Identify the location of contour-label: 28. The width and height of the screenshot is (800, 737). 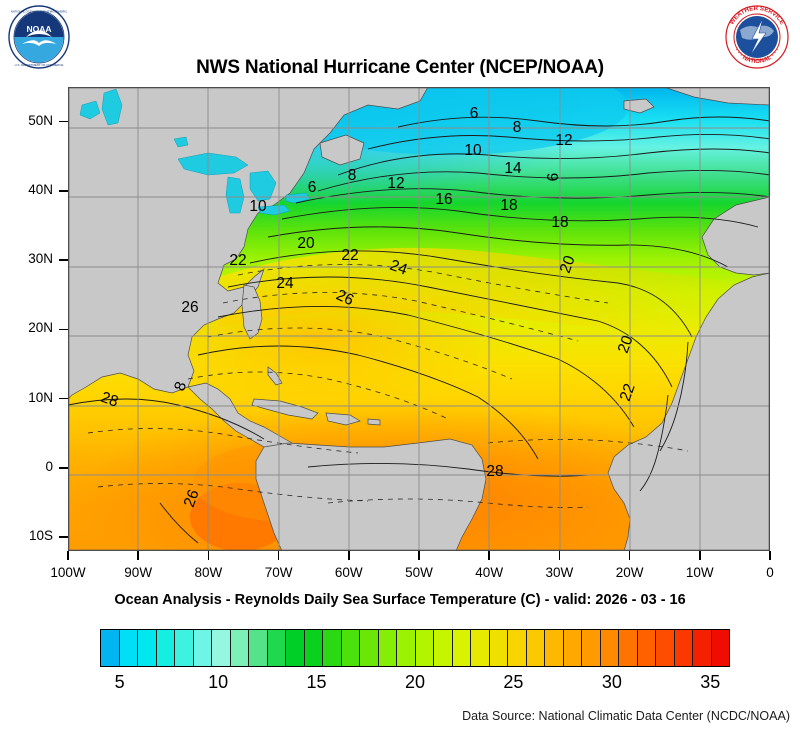
(494, 471).